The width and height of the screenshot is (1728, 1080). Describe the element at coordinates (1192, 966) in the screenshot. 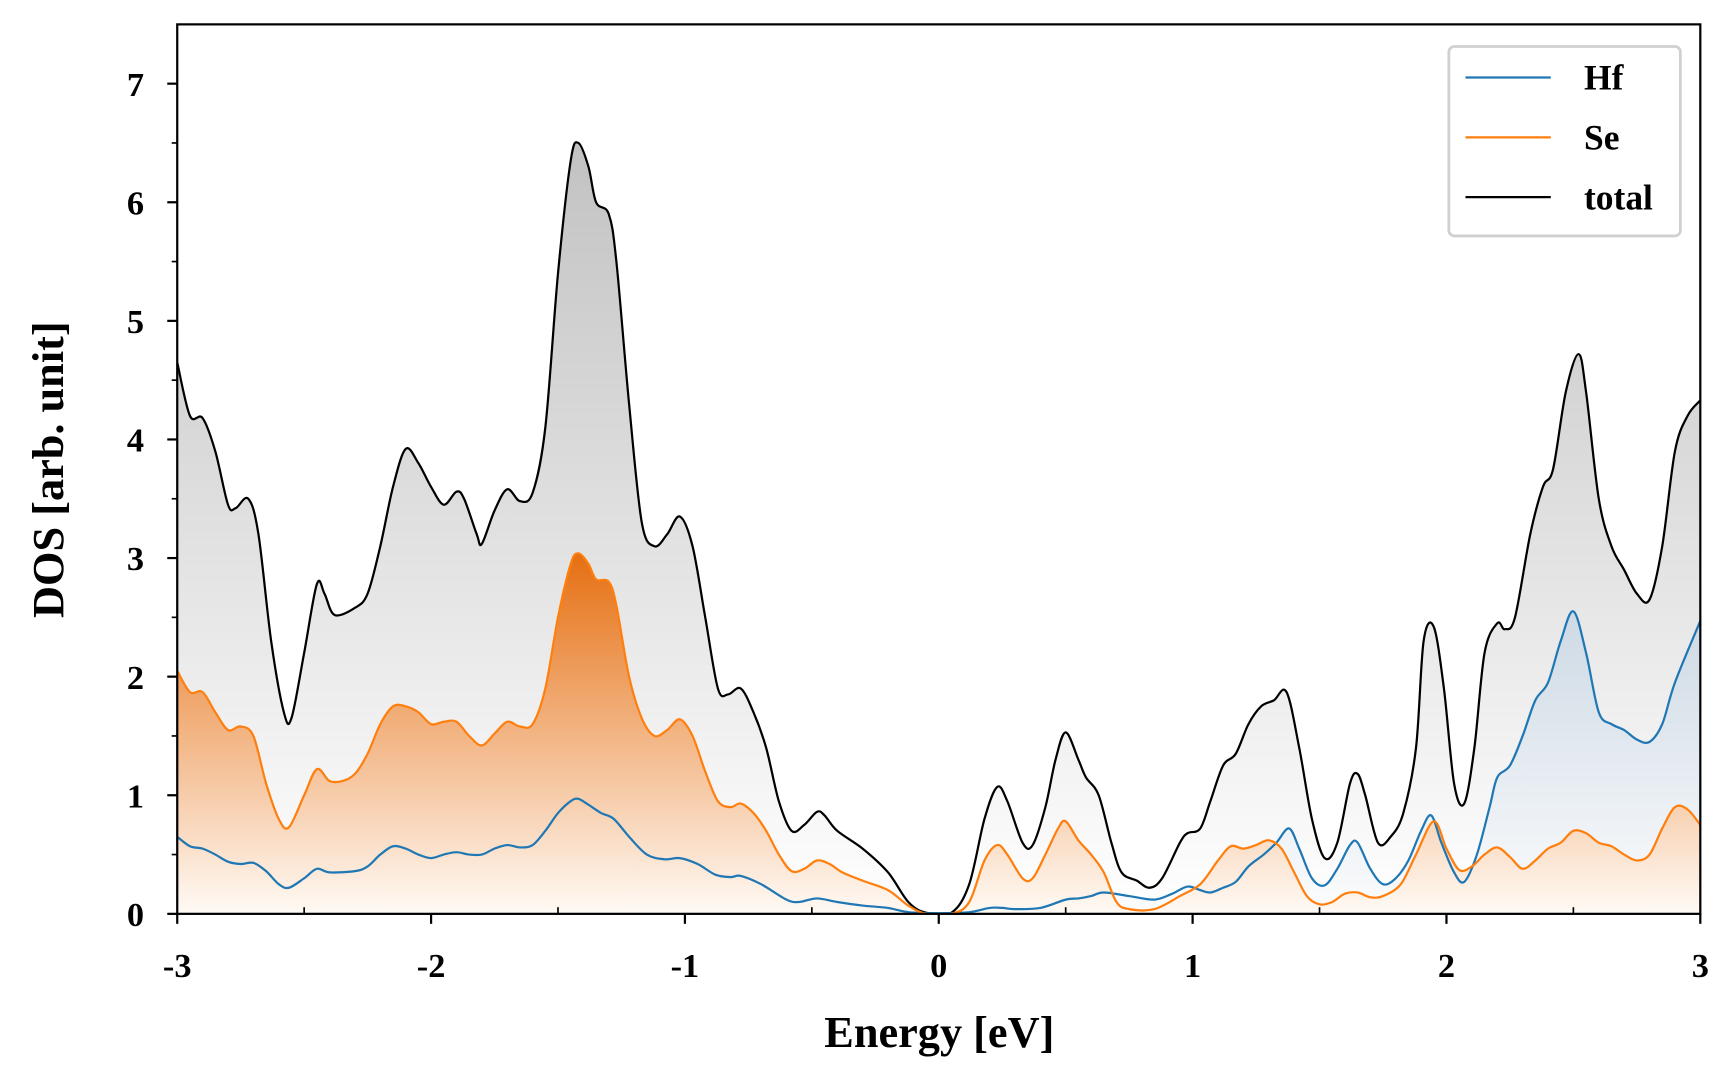

I see `x-tick-label: 1` at that location.